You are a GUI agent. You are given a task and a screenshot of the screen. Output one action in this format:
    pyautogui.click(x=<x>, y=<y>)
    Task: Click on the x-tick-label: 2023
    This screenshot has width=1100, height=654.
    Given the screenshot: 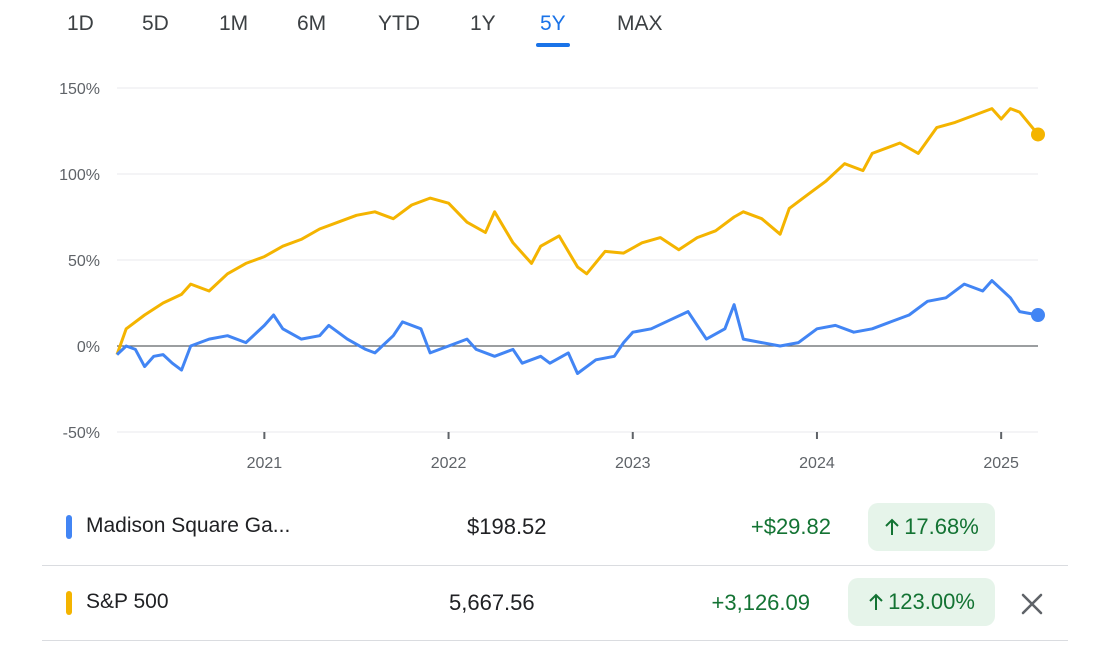 What is the action you would take?
    pyautogui.click(x=633, y=463)
    